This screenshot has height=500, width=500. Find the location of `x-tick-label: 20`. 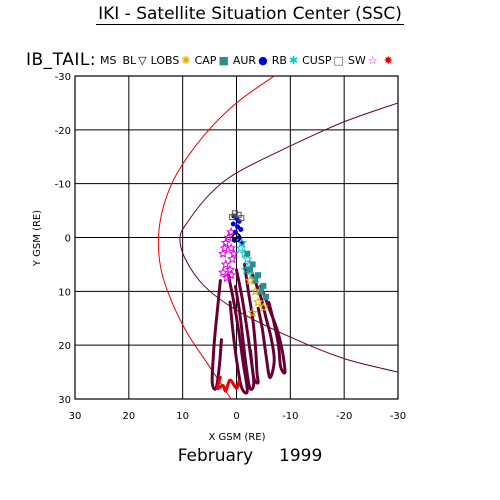

x-tick-label: 20 is located at coordinates (128, 416).